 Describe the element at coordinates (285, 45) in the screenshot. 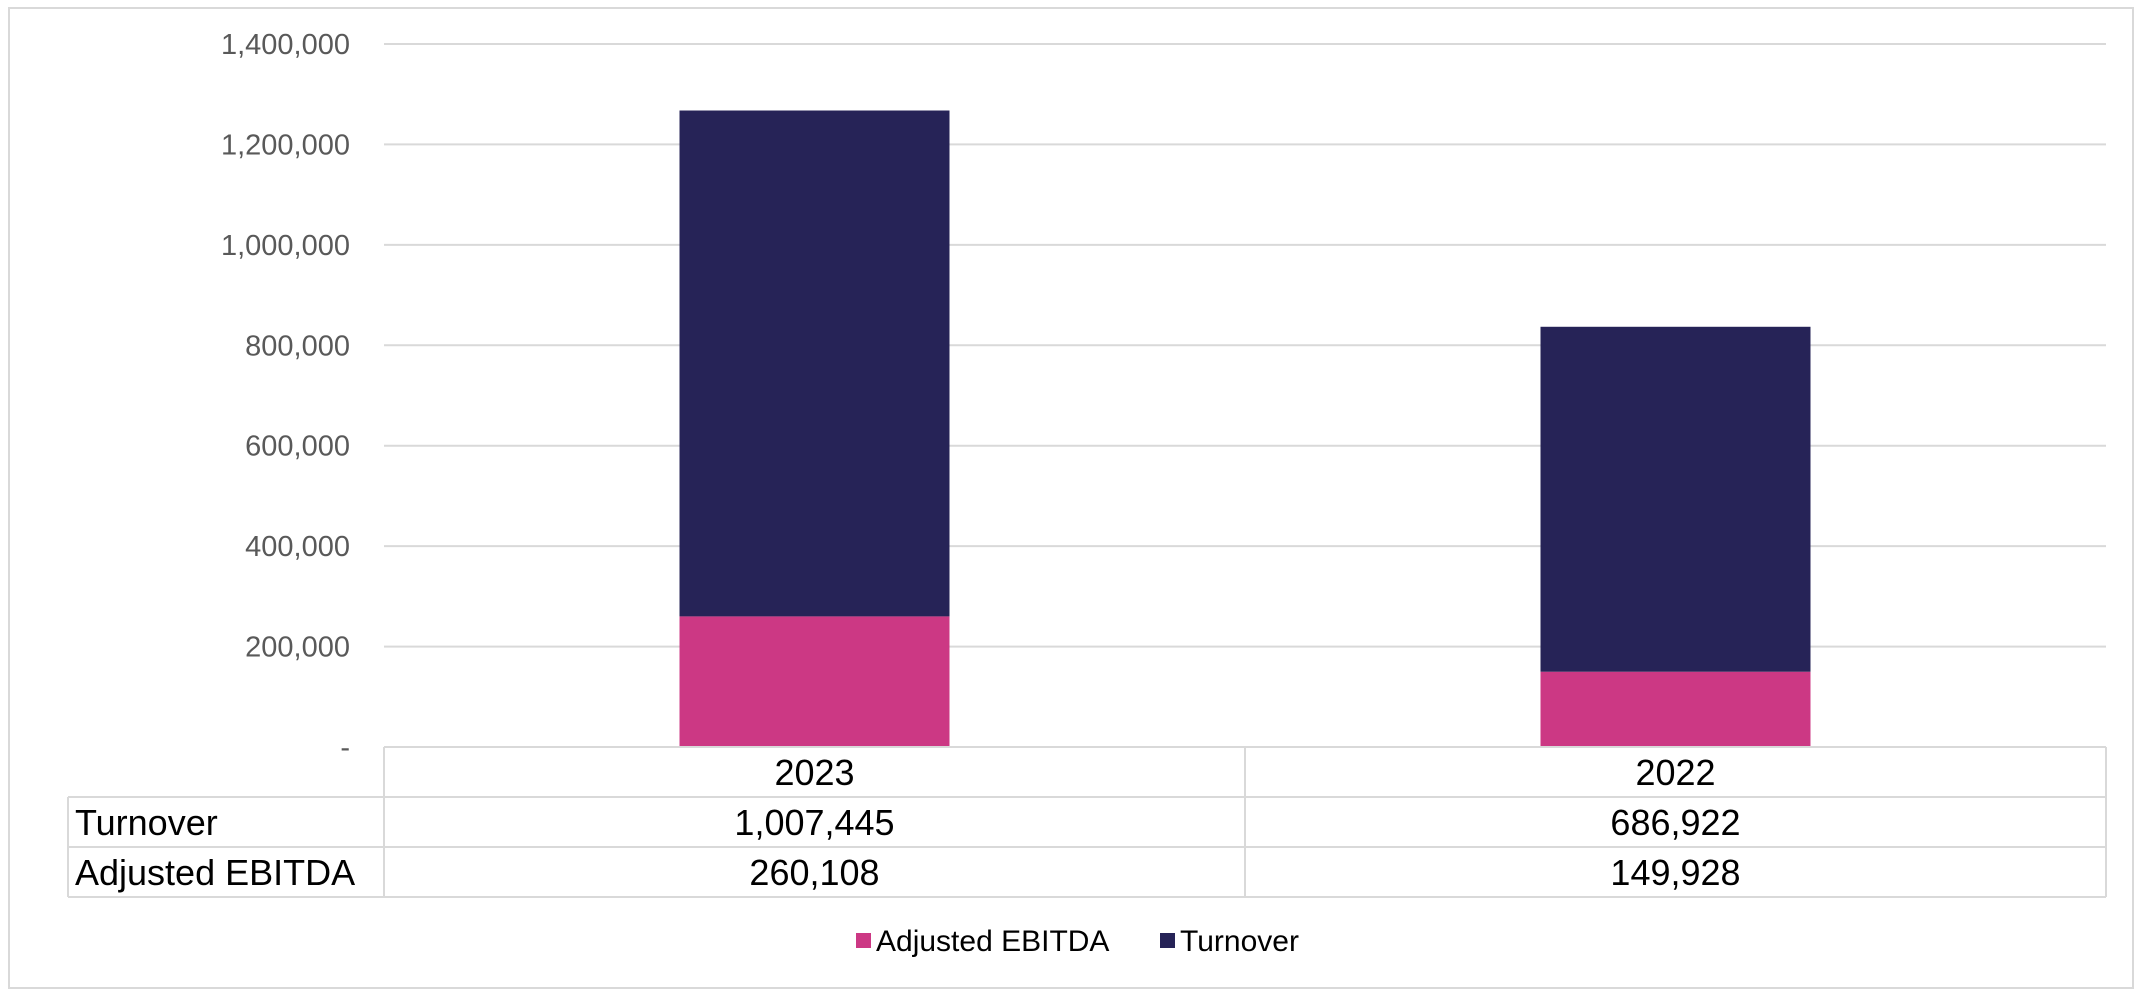

I see `y-tick-label: 1,400,000` at that location.